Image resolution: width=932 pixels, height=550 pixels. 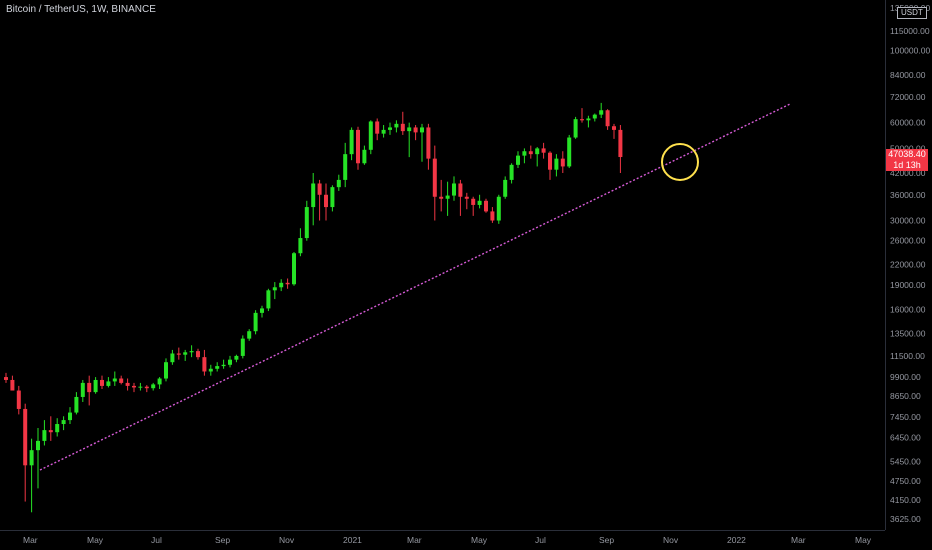 What do you see at coordinates (908, 123) in the screenshot?
I see `price-tick-label: 60000.00` at bounding box center [908, 123].